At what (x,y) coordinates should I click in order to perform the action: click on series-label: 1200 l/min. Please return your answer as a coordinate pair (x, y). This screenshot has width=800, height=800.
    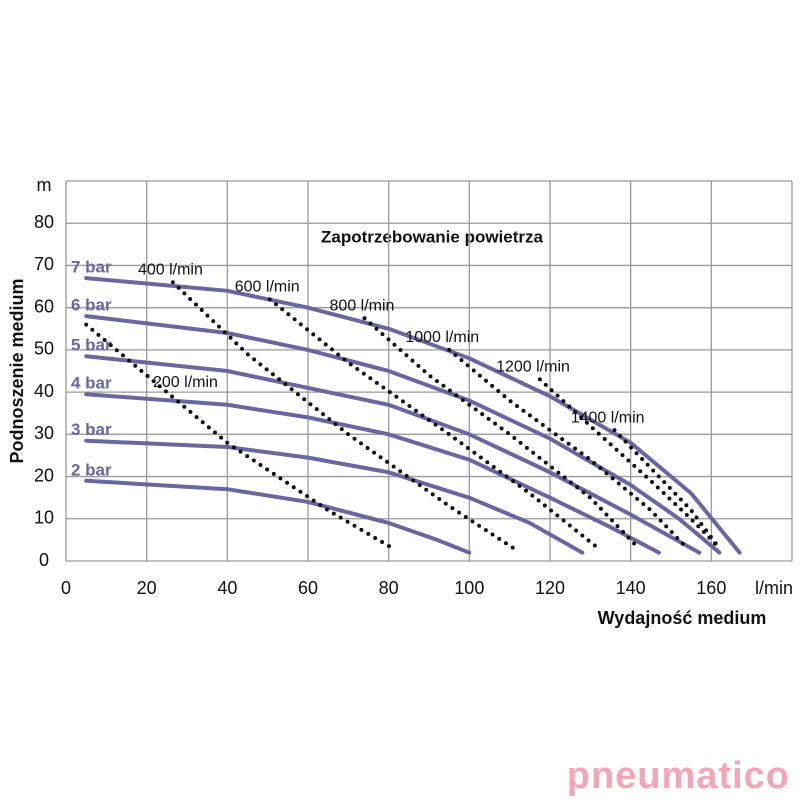
    Looking at the image, I should click on (533, 367).